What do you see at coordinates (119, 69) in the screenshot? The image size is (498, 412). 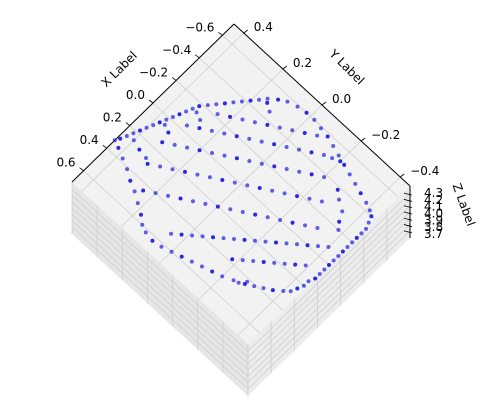 I see `x-axis-label: X Label` at bounding box center [119, 69].